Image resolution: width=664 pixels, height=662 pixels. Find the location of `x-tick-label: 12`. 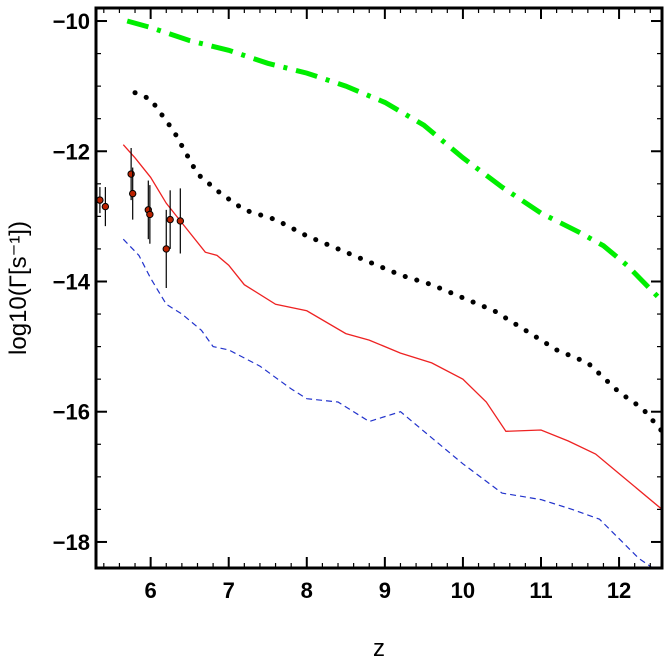

x-tick-label: 12 is located at coordinates (619, 590).